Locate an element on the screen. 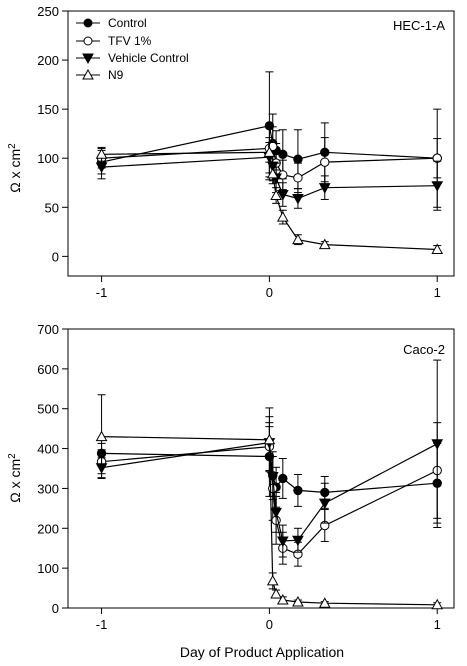 Image resolution: width=467 pixels, height=666 pixels. legend-entry-control: Control is located at coordinates (111, 23).